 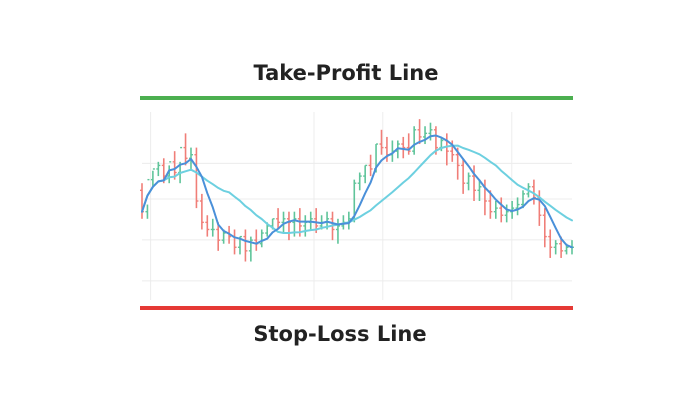 What do you see at coordinates (356, 98) in the screenshot?
I see `take-profit-line` at bounding box center [356, 98].